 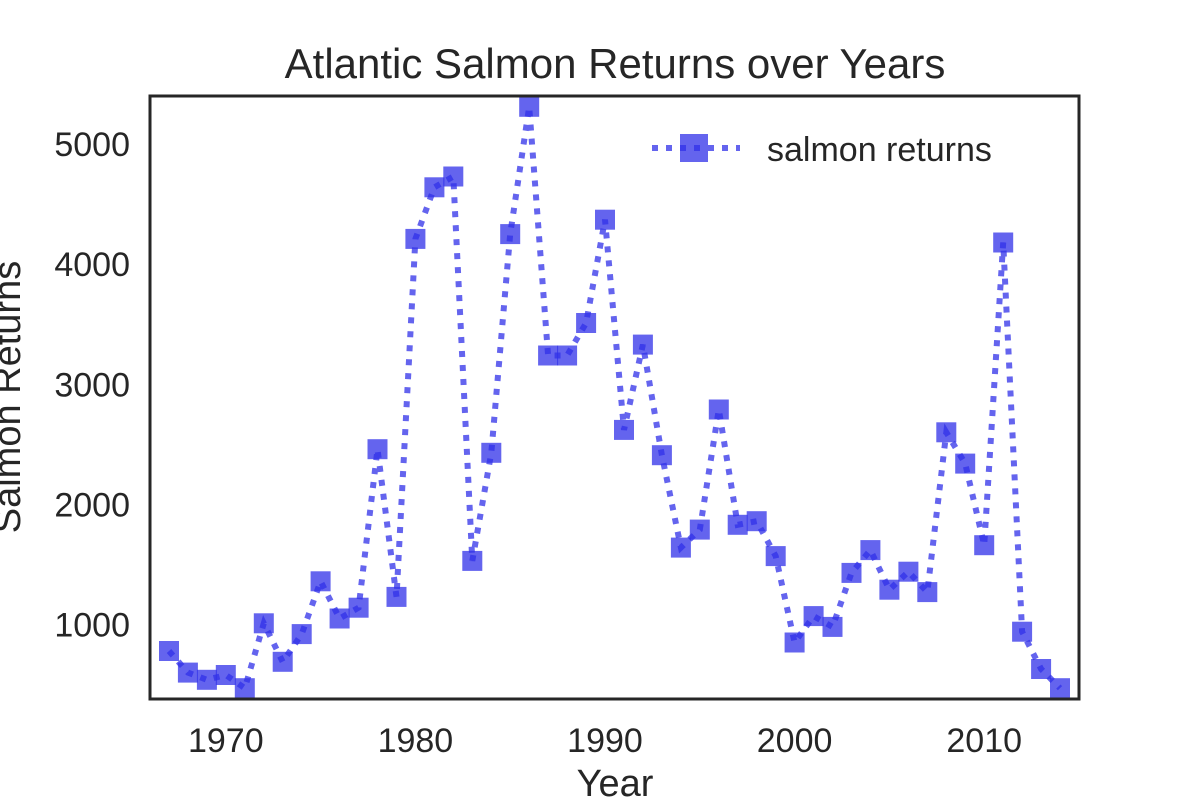 What do you see at coordinates (14, 397) in the screenshot?
I see `y-axis-label: Salmon Returns` at bounding box center [14, 397].